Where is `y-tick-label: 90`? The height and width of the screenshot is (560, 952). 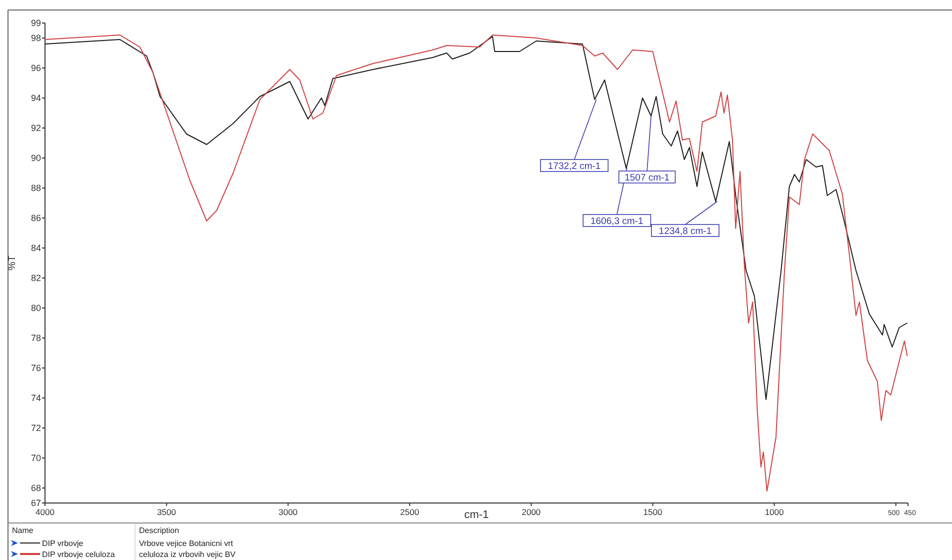
y-tick-label: 90 is located at coordinates (35, 158).